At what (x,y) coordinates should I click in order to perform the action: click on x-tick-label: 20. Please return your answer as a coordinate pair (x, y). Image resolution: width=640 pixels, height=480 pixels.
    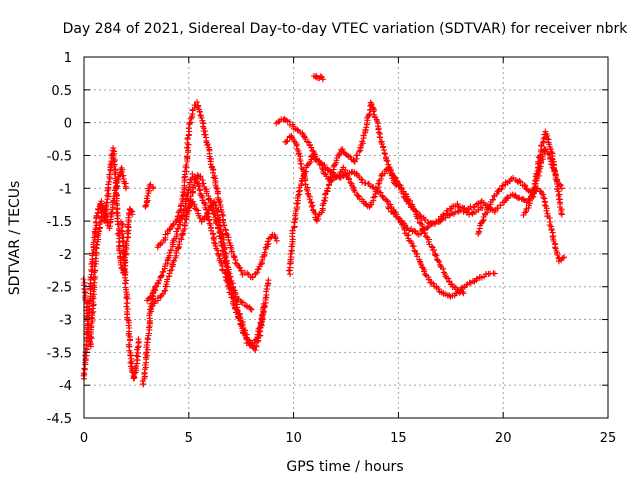
    Looking at the image, I should click on (503, 438).